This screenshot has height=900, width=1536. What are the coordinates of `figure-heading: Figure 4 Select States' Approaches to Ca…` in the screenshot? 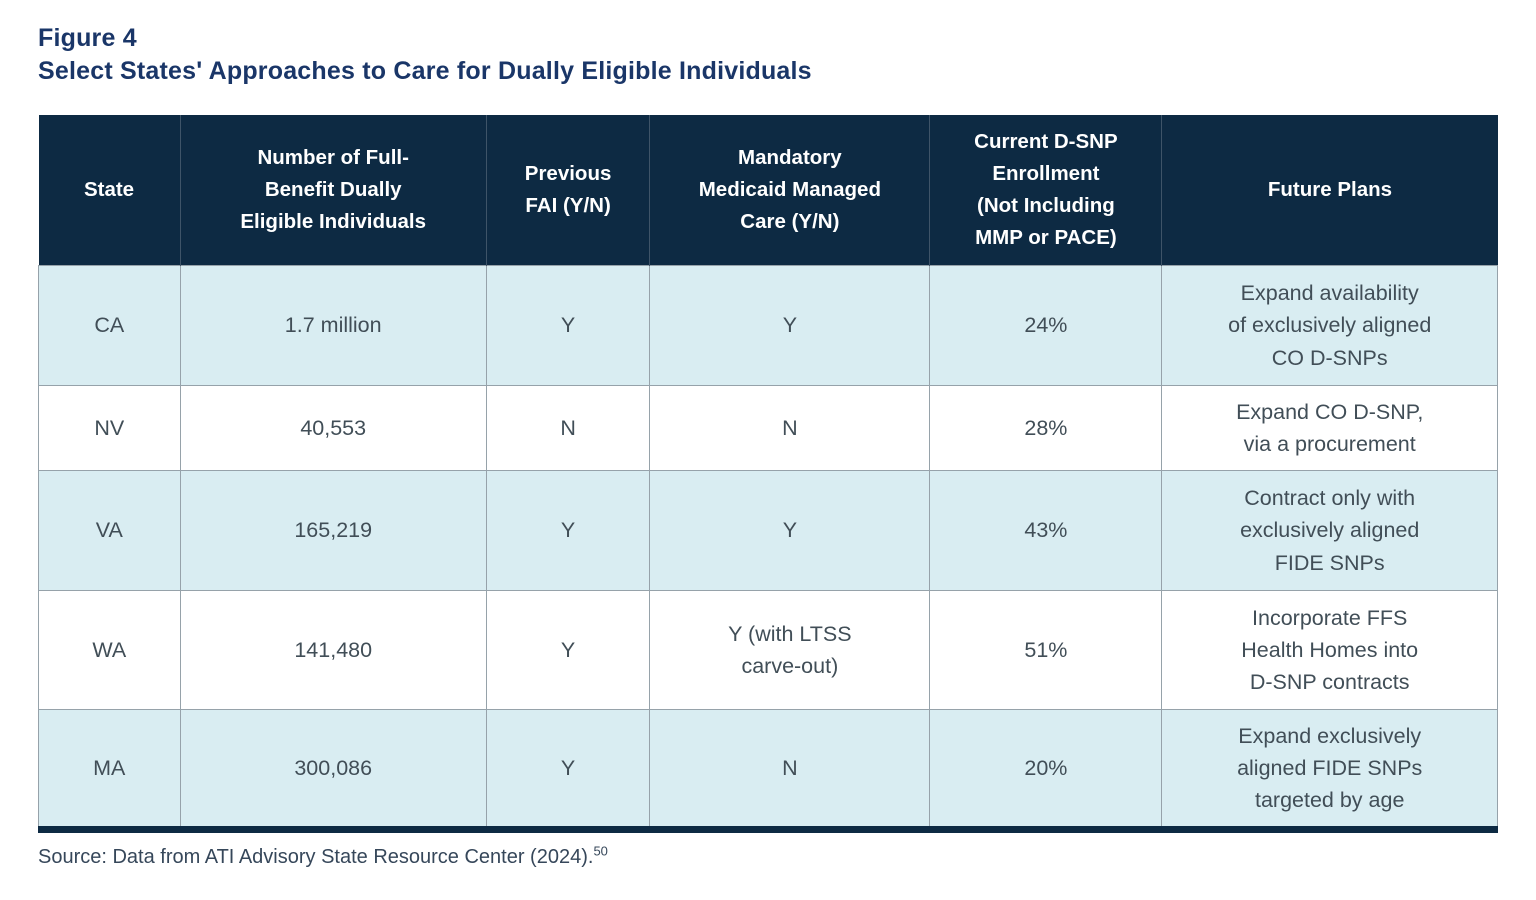 It's located at (768, 54).